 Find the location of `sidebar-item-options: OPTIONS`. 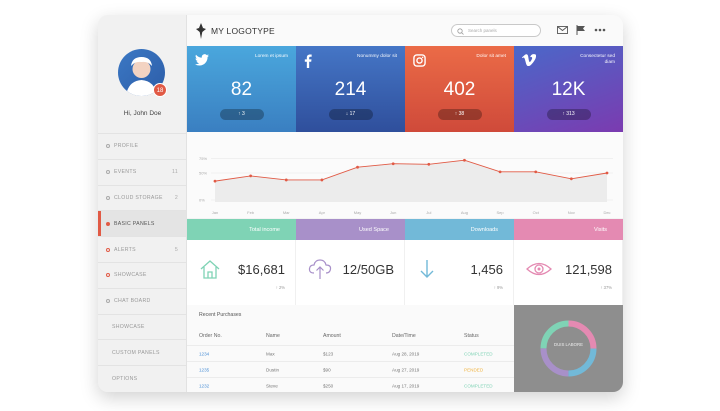

sidebar-item-options: OPTIONS is located at coordinates (142, 378).